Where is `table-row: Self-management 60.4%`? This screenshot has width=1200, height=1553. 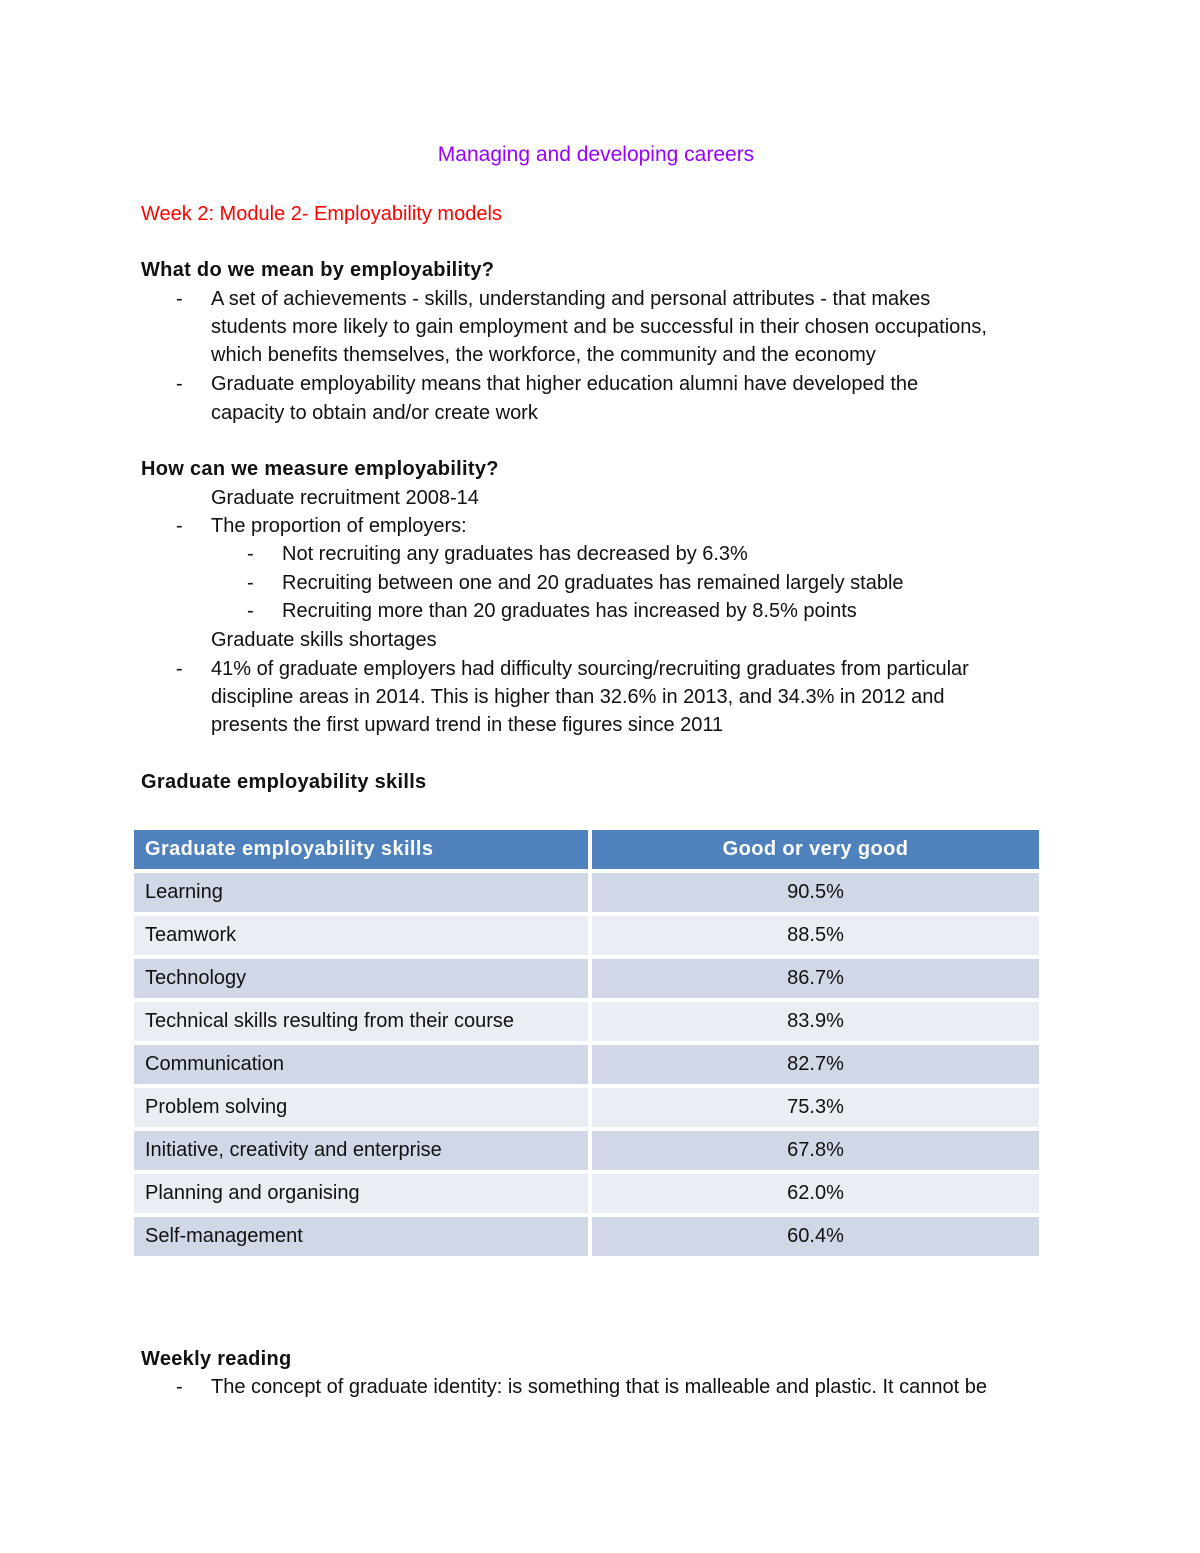
table-row: Self-management 60.4% is located at coordinates (586, 1236).